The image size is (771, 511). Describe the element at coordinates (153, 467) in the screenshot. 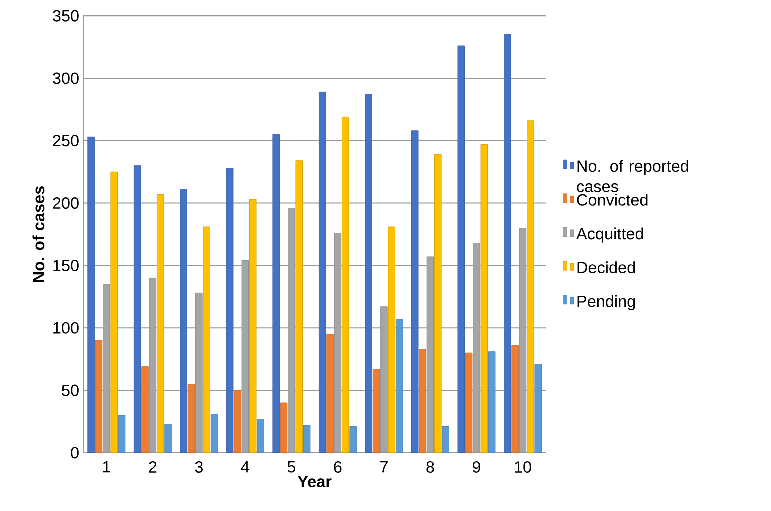

I see `x-tick-label: 2` at that location.